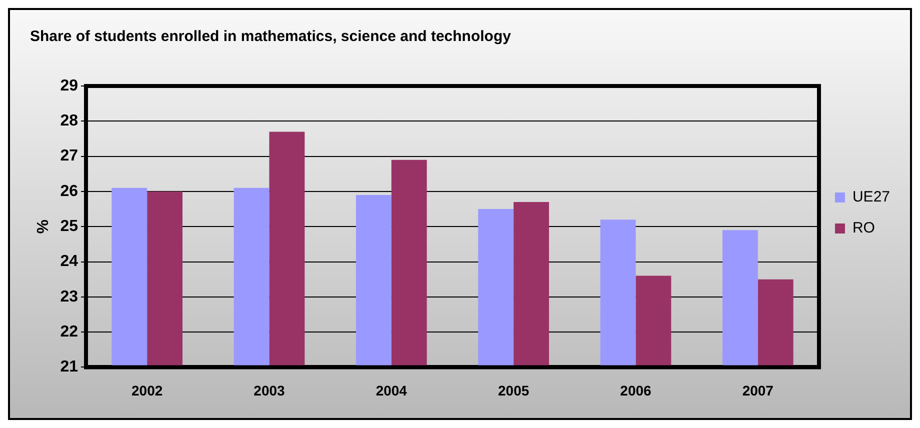 The width and height of the screenshot is (920, 428). I want to click on x-tick-label: 2007, so click(758, 390).